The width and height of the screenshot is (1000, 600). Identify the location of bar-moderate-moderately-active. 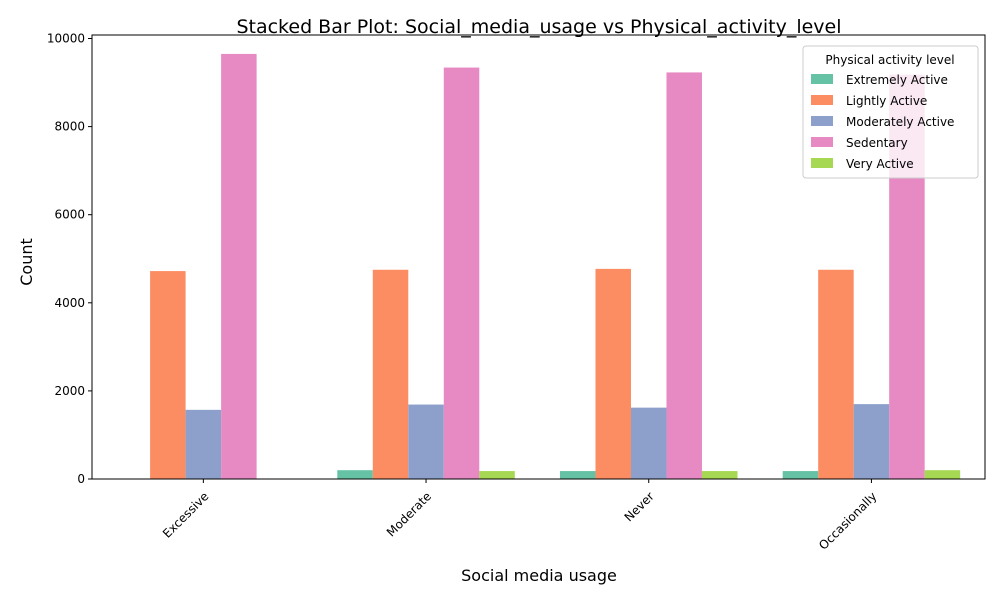
(426, 441).